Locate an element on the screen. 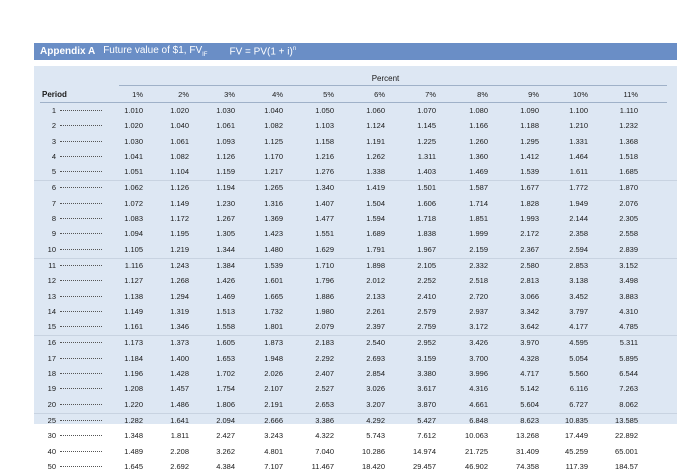  value-cell: 1.082 is located at coordinates (179, 156).